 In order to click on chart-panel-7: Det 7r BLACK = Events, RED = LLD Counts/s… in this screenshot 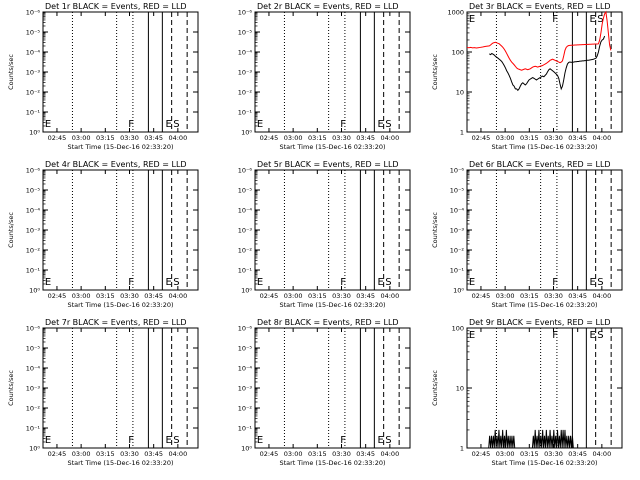, I will do `click(103, 392)`.